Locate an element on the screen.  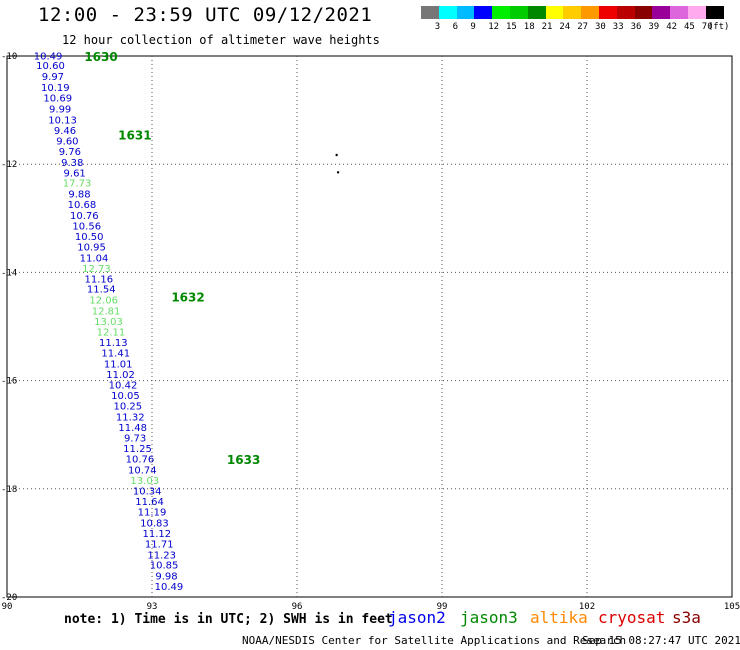
swh-observation-label: 11.48 is located at coordinates (132, 428).